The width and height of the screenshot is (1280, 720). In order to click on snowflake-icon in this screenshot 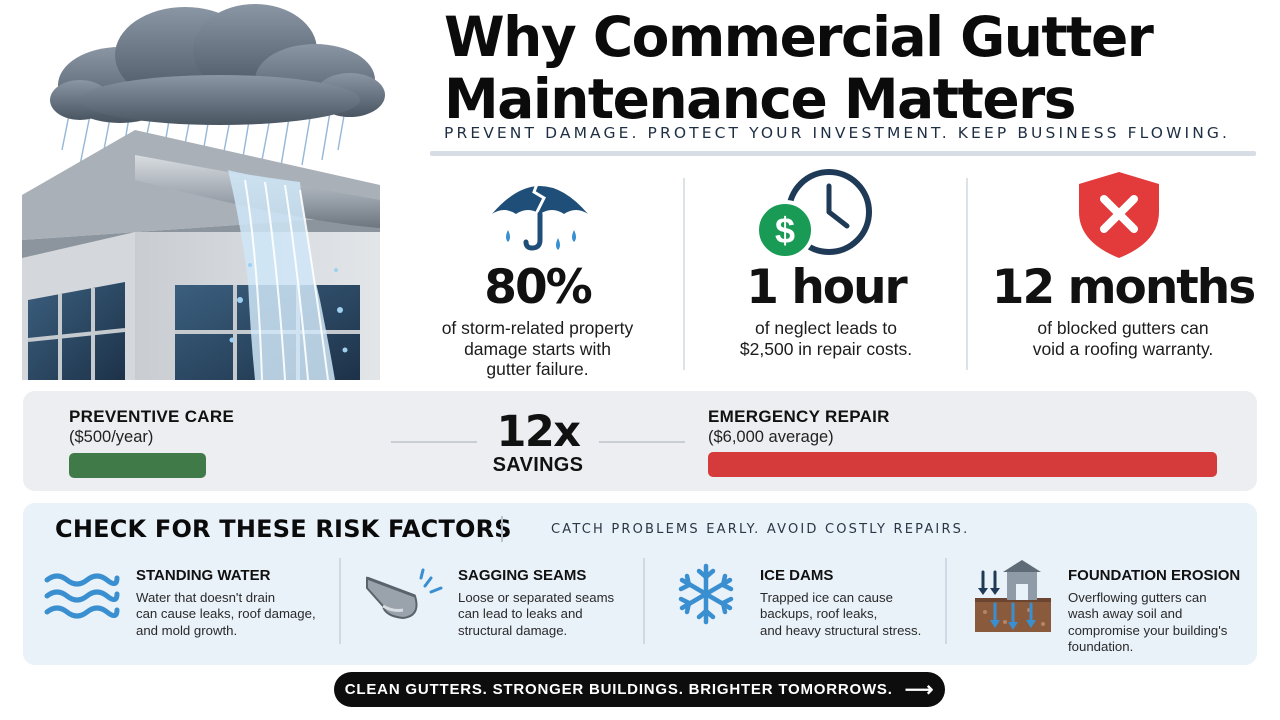, I will do `click(706, 594)`.